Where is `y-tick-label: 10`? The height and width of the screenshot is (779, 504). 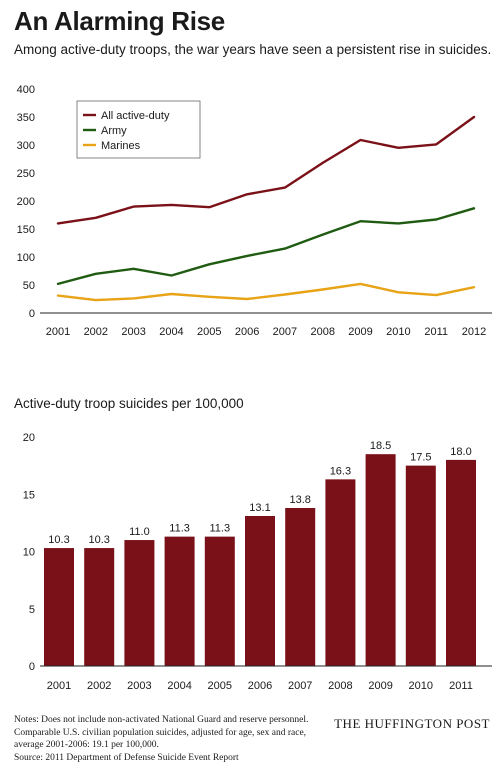 y-tick-label: 10 is located at coordinates (29, 553).